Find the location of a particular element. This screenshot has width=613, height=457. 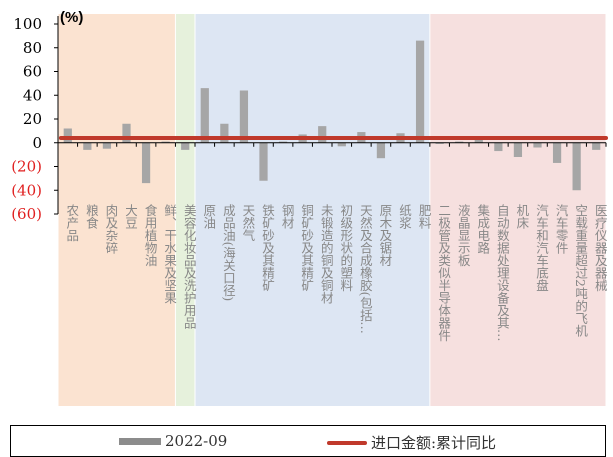

x-tick-label: 集成电路 is located at coordinates (482, 229).